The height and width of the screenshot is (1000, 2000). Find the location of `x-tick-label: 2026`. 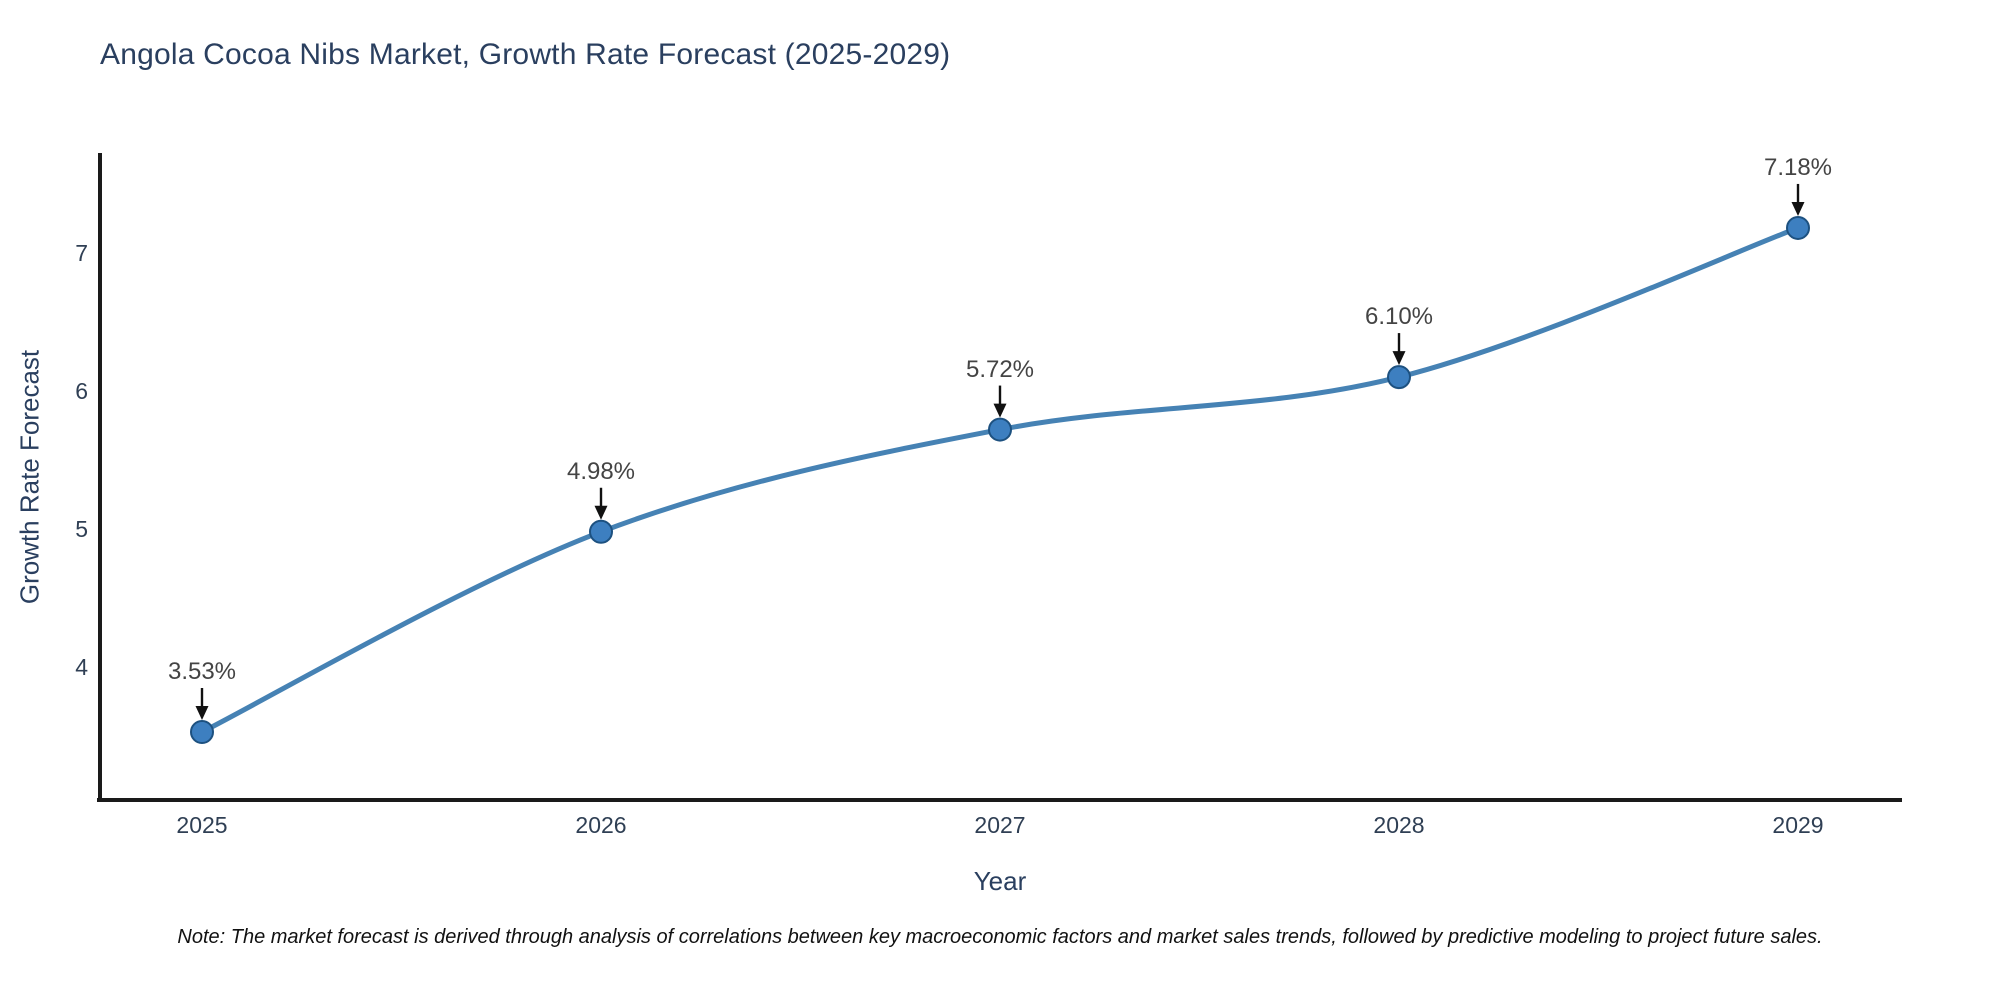

x-tick-label: 2026 is located at coordinates (601, 825).